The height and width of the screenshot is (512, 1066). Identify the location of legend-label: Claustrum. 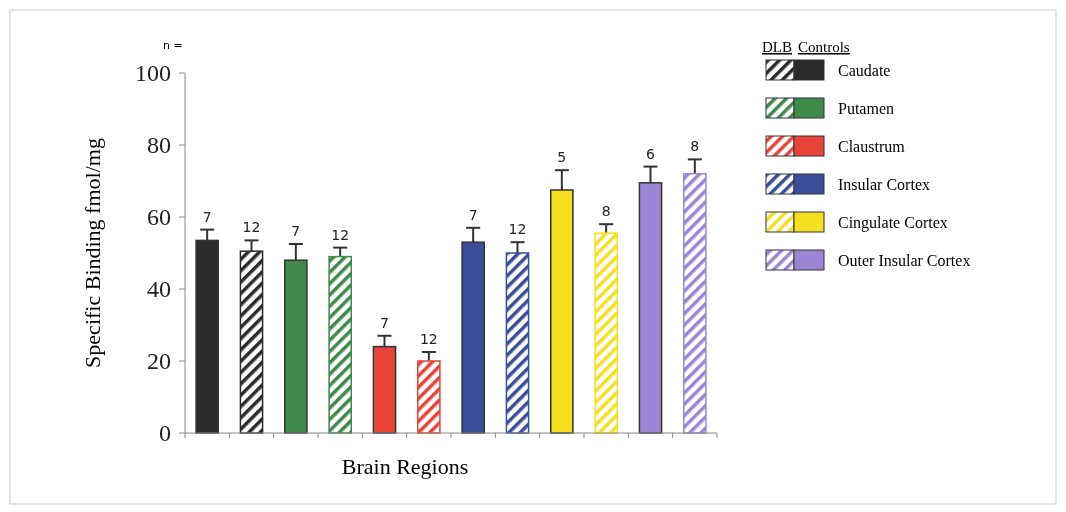
(872, 146).